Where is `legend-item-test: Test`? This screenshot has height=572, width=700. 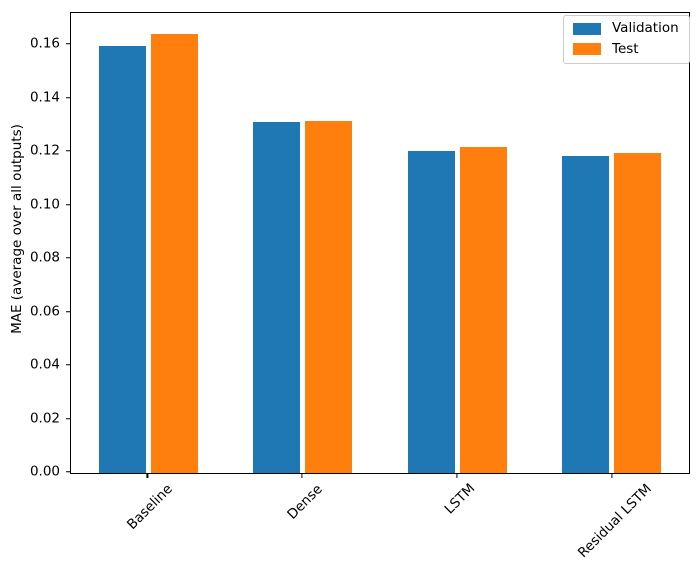 legend-item-test: Test is located at coordinates (626, 48).